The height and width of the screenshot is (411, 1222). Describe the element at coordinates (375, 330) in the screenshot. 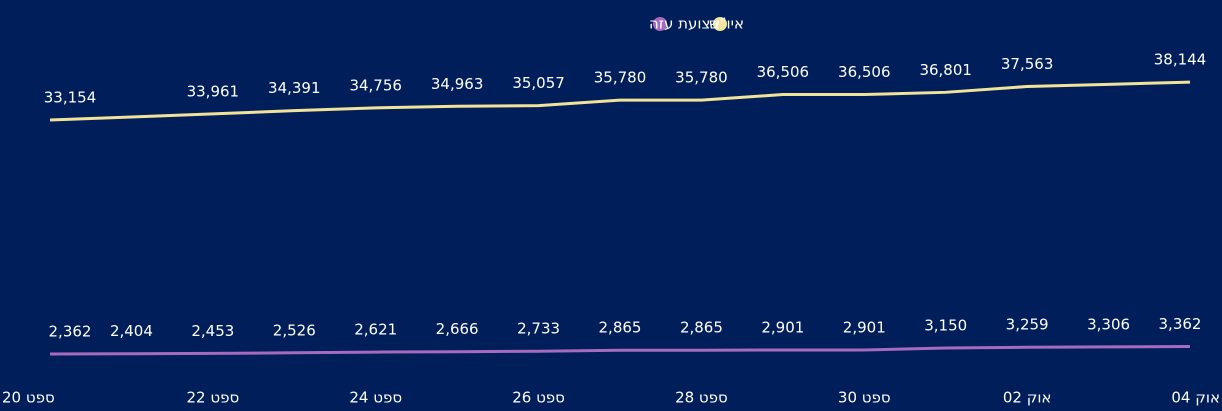

I see `data-label: 2,621` at that location.